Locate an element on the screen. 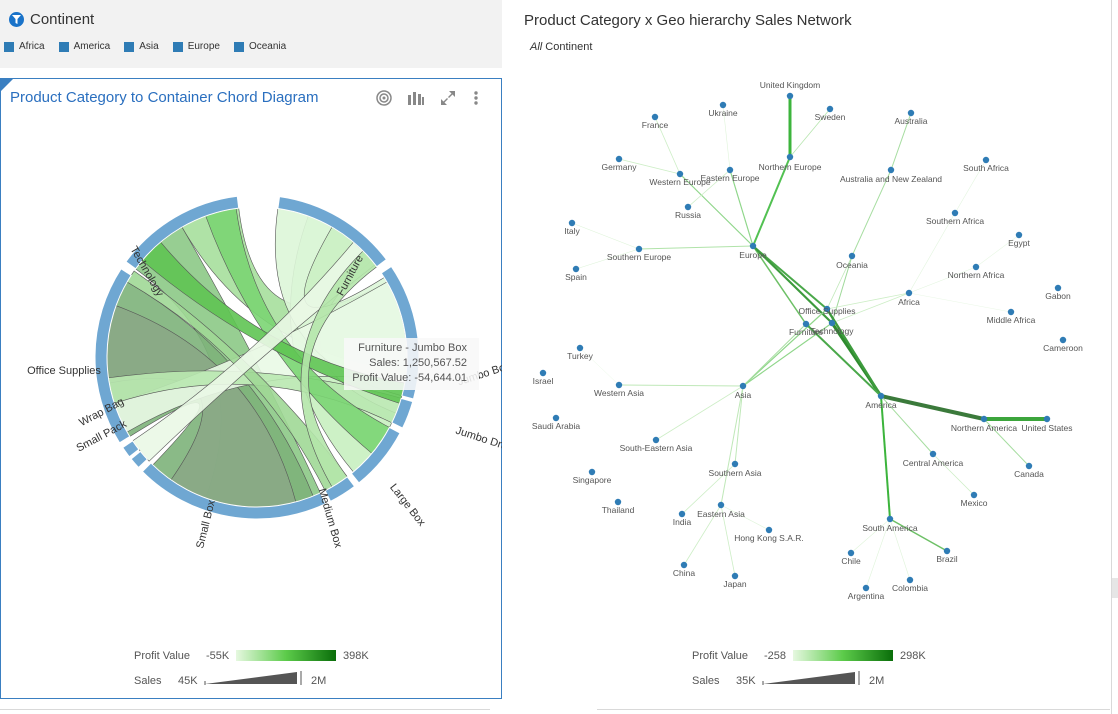 The image size is (1118, 714). scrollbar-thumb is located at coordinates (1115, 588).